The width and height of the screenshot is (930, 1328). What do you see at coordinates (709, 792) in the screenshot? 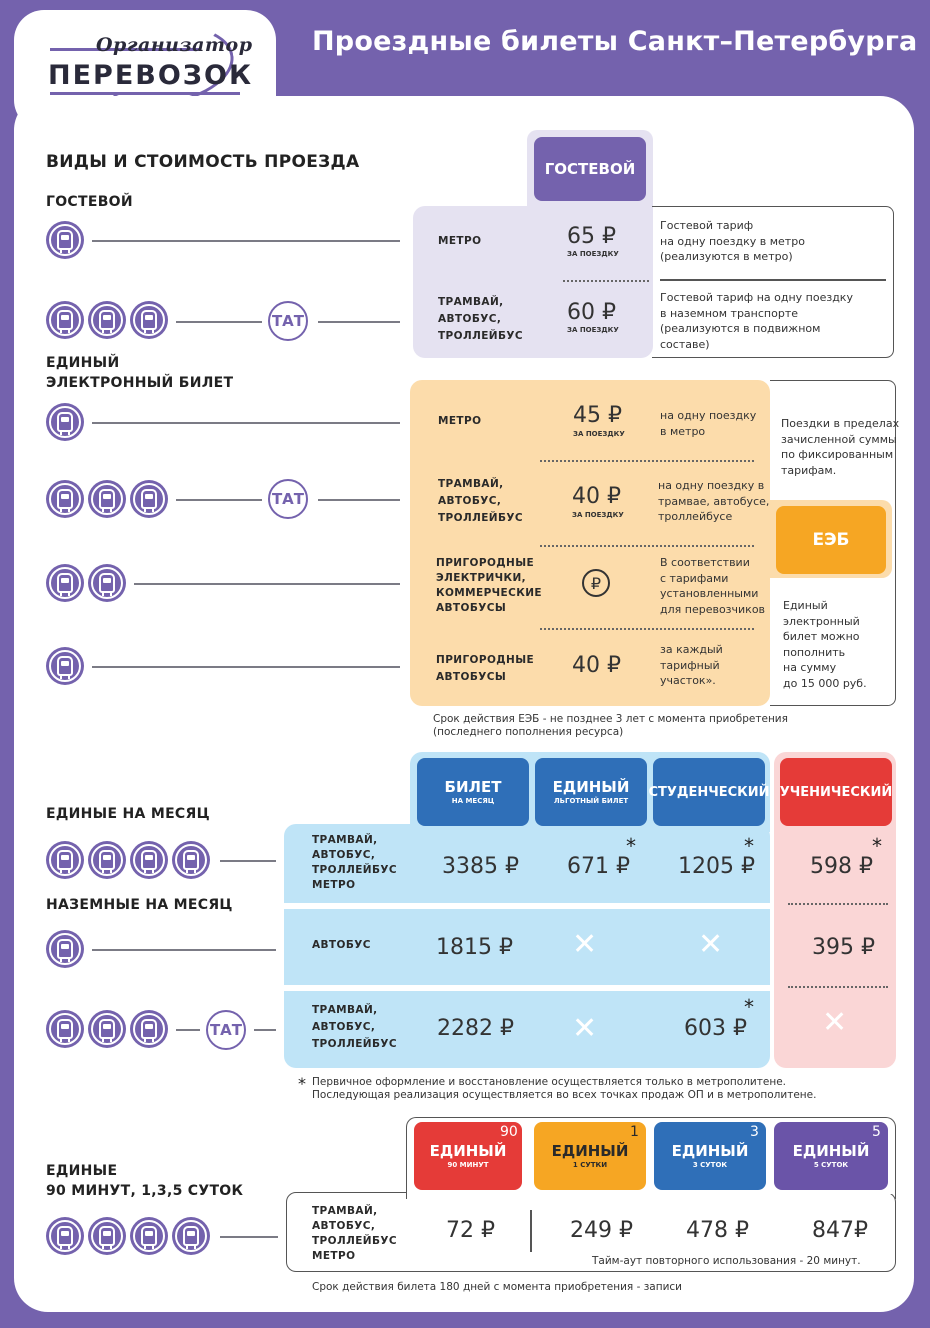
I see `monthly-col-student: СТУДЕНЧЕСКИЙ` at bounding box center [709, 792].